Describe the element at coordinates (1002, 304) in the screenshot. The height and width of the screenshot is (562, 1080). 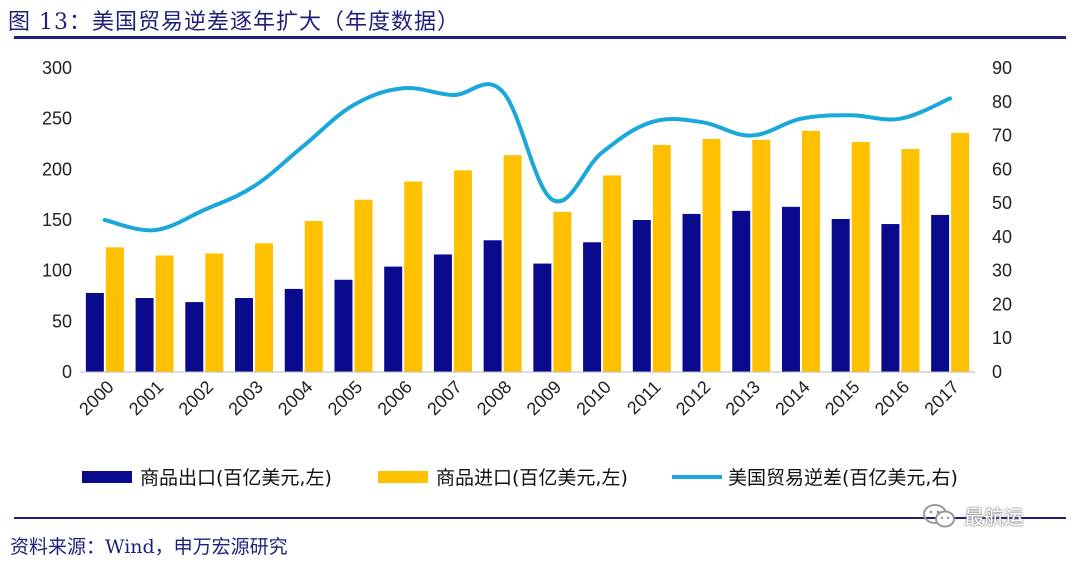
I see `right-tick-label: 20` at that location.